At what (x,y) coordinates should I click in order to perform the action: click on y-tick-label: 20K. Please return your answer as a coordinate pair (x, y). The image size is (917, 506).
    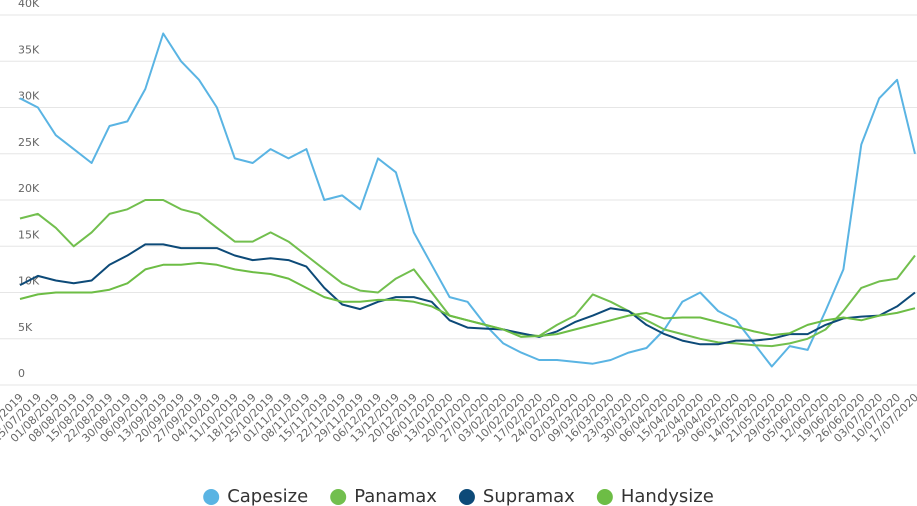
    Looking at the image, I should click on (29, 188).